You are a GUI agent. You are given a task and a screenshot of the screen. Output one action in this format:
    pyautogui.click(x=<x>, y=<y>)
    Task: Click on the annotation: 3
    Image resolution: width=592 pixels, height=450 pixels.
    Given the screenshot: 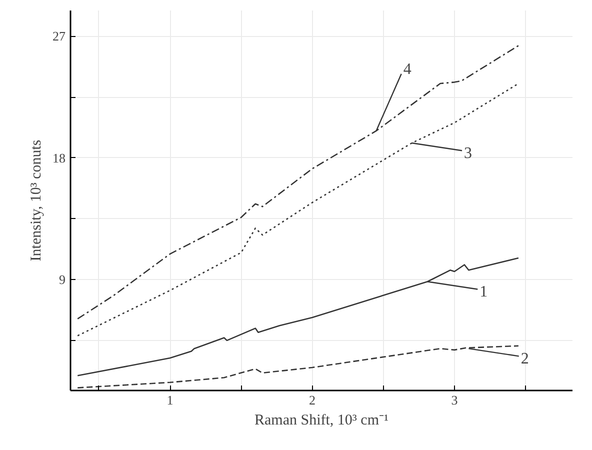 What is the action you would take?
    pyautogui.click(x=468, y=153)
    